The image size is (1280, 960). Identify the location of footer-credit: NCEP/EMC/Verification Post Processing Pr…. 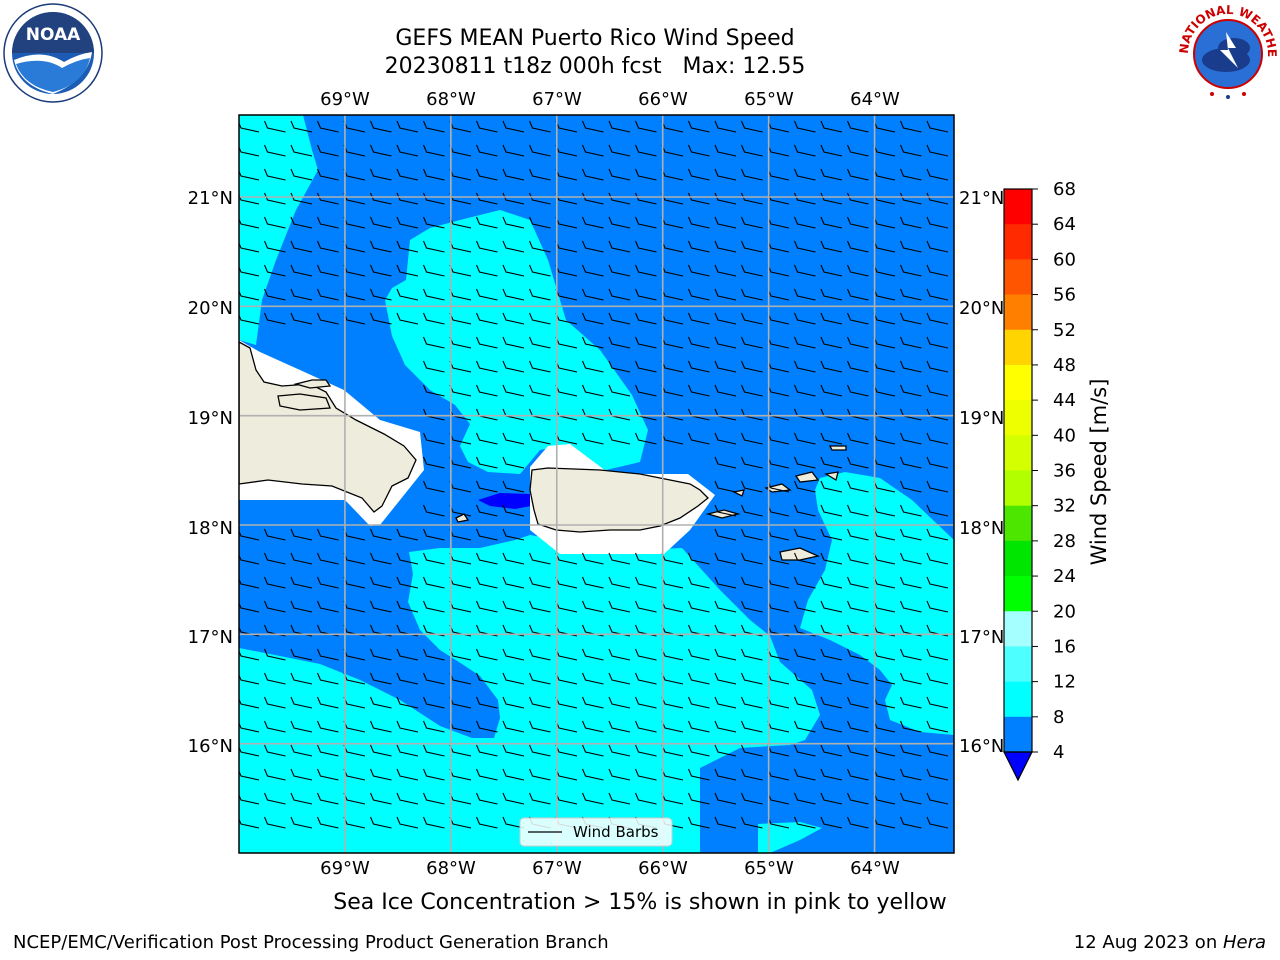
(311, 942).